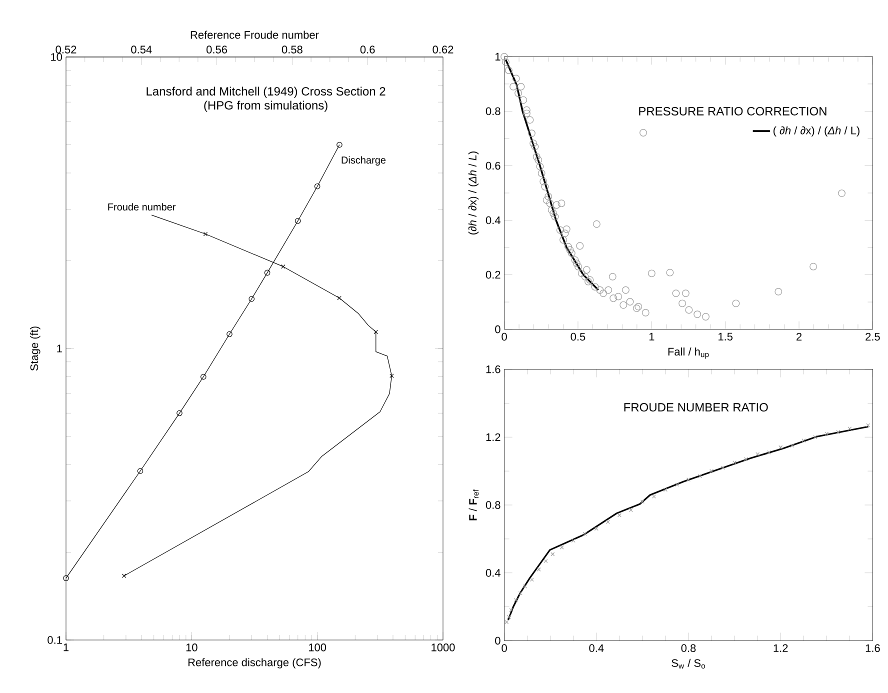  Describe the element at coordinates (473, 504) in the screenshot. I see `y-axis-title: F / F$_{ref}$` at that location.